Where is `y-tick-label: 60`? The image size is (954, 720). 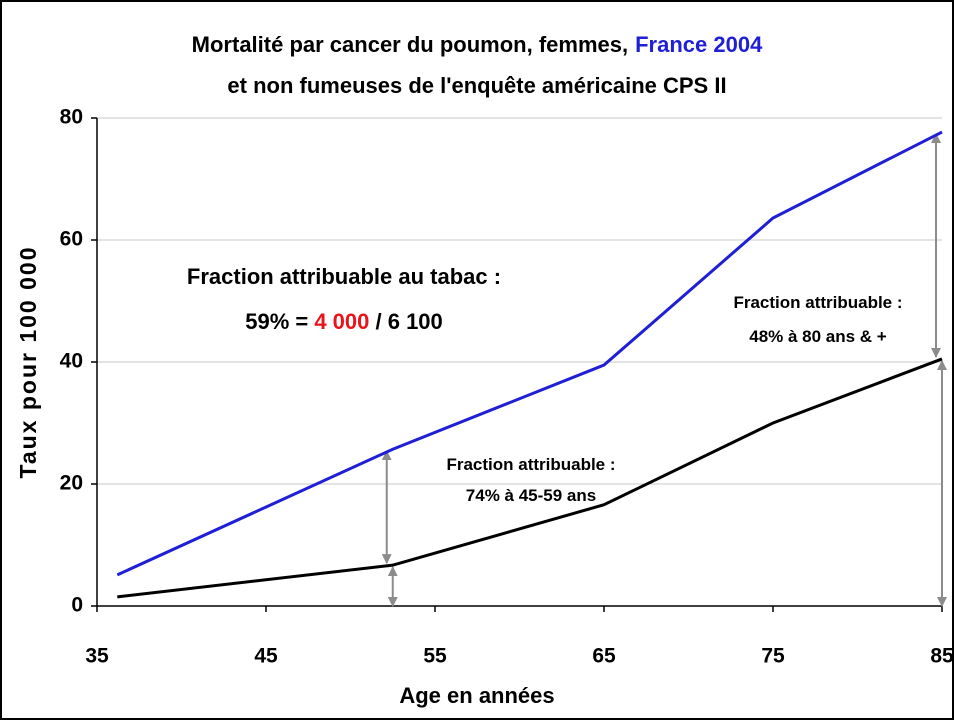 y-tick-label: 60 is located at coordinates (71, 239).